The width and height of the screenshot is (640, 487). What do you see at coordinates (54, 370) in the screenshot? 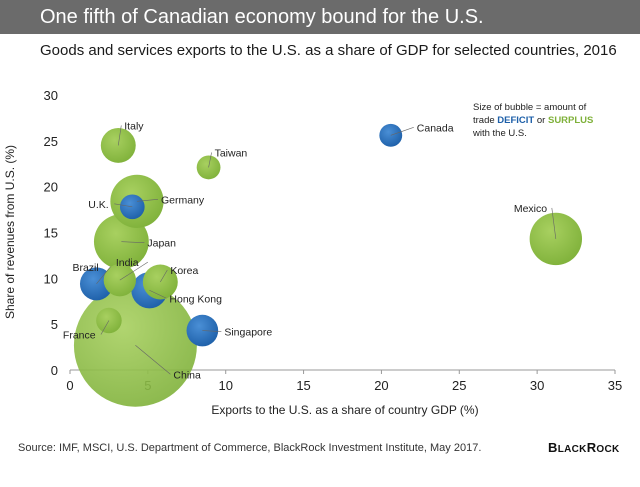
I see `y-tick-label: 0` at bounding box center [54, 370].